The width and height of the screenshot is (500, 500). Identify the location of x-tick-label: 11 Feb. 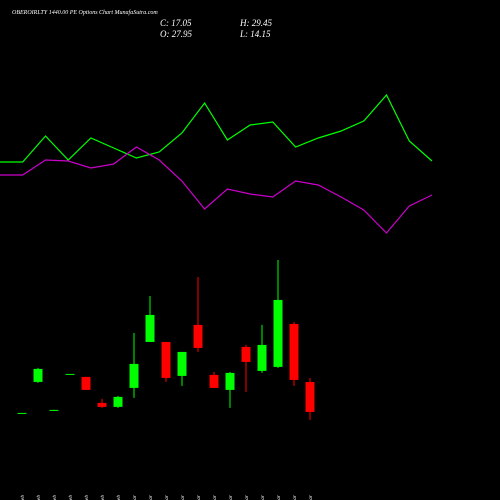
(23, 497).